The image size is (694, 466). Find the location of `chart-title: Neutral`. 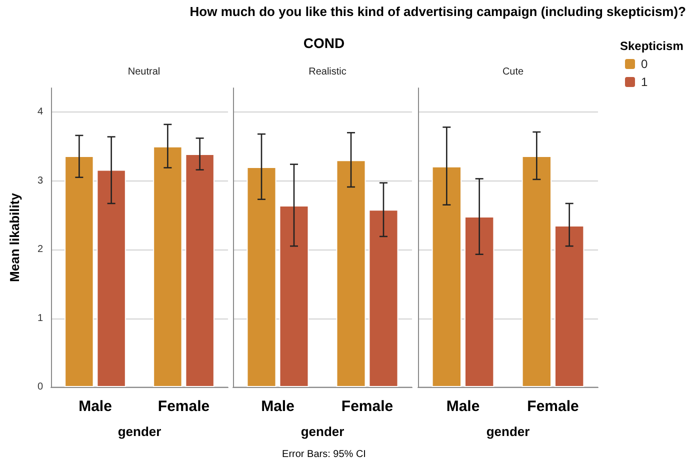

chart-title: Neutral is located at coordinates (144, 72).